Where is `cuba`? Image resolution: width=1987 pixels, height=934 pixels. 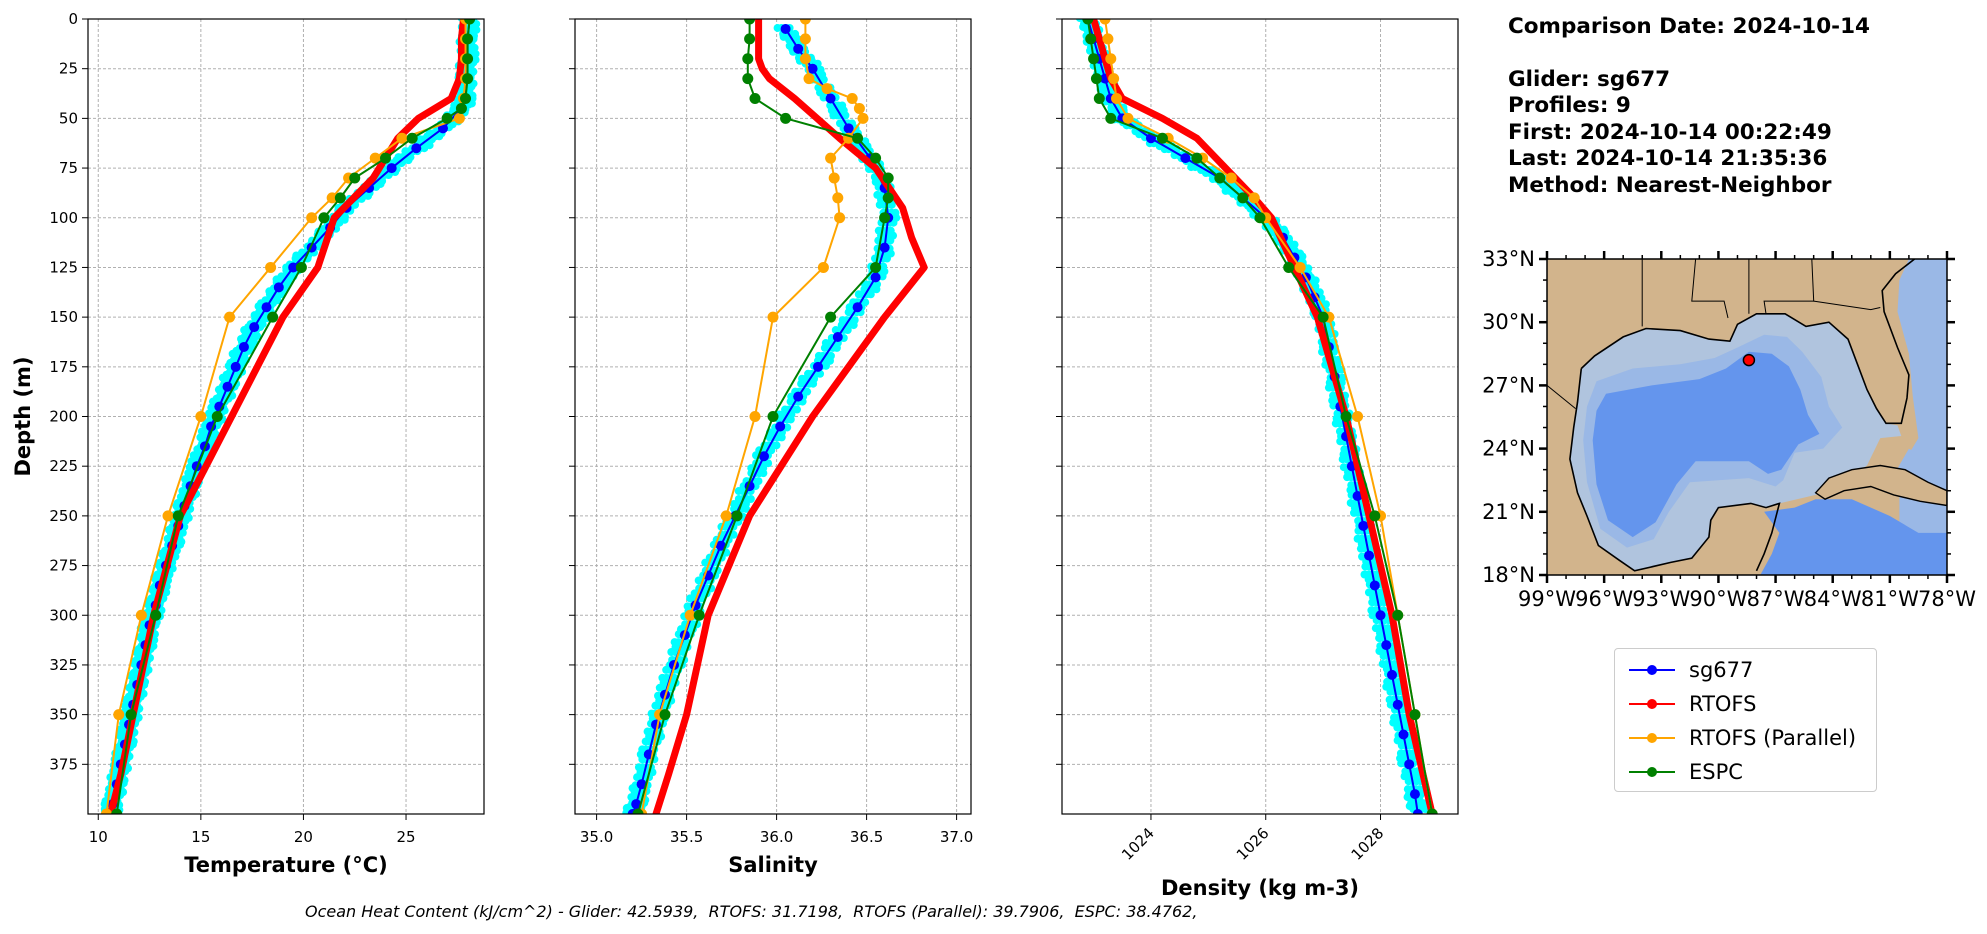
cuba is located at coordinates (1880, 485).